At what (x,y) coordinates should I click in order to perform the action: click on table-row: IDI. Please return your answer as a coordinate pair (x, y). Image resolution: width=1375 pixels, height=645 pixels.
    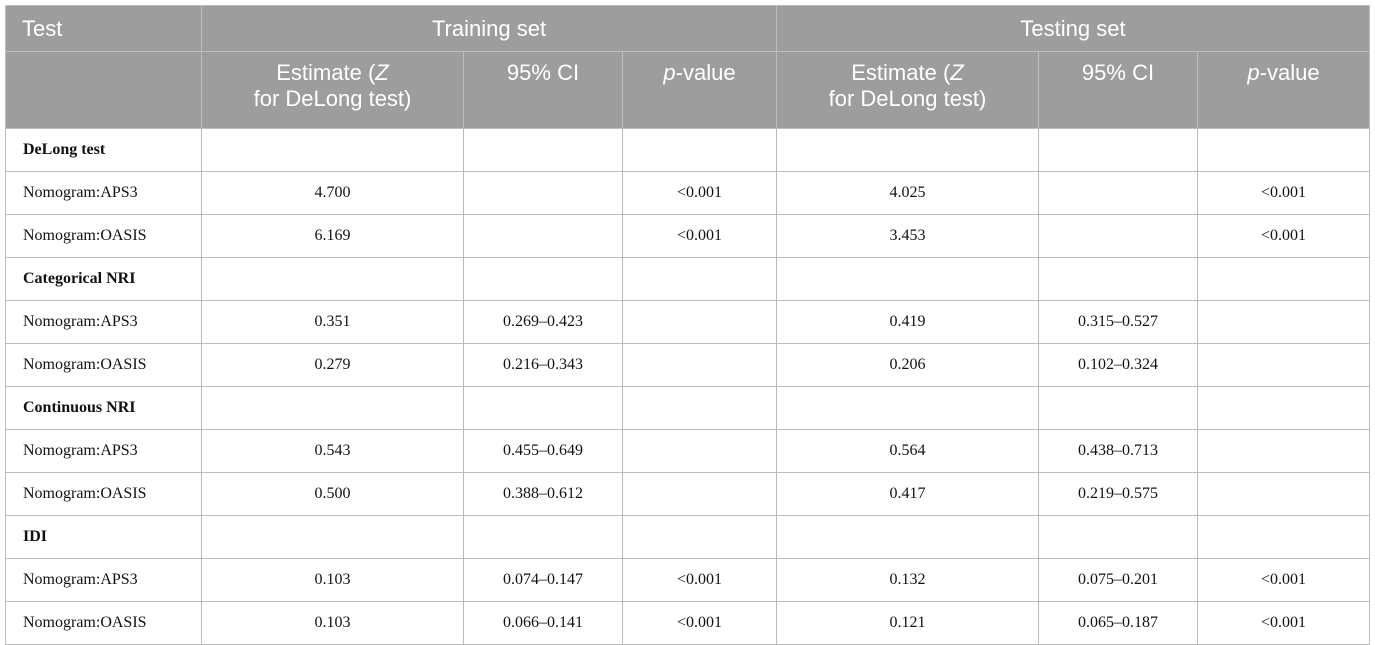
    Looking at the image, I should click on (687, 537).